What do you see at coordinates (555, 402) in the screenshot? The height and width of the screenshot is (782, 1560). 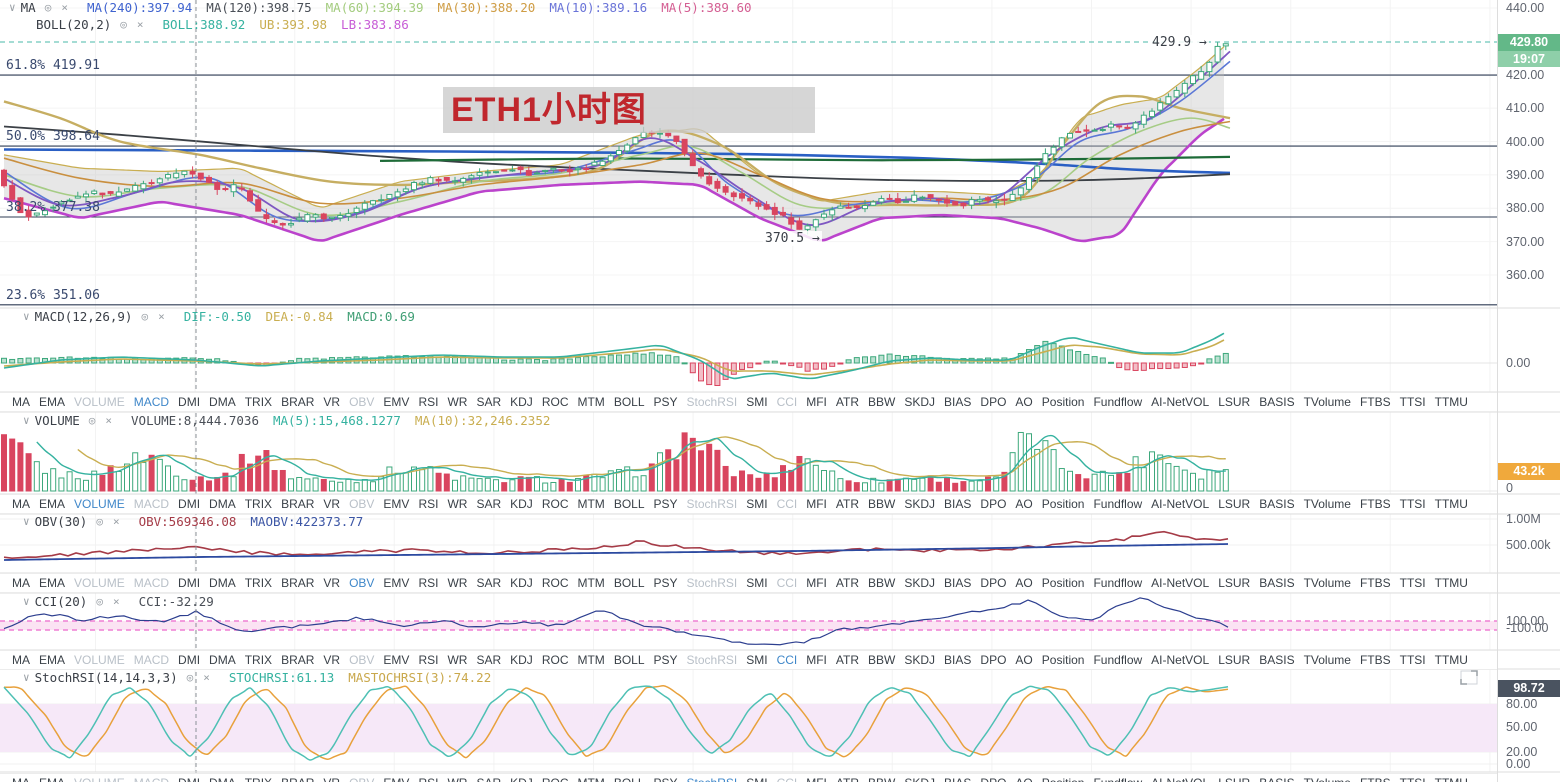 I see `tab-roc: ROC` at bounding box center [555, 402].